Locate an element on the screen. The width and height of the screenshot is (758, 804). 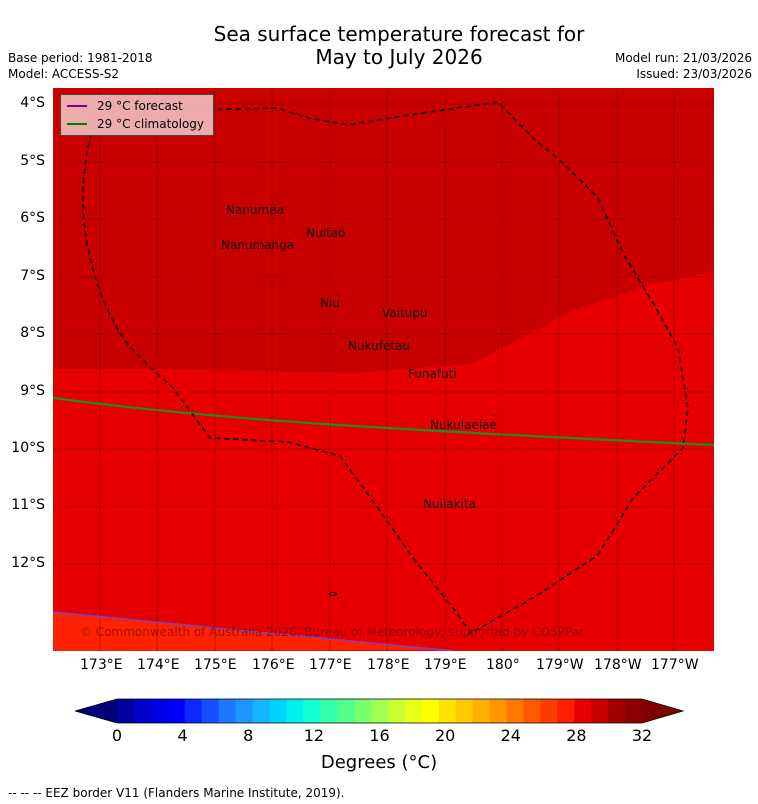
forecast-swatch is located at coordinates (77, 106).